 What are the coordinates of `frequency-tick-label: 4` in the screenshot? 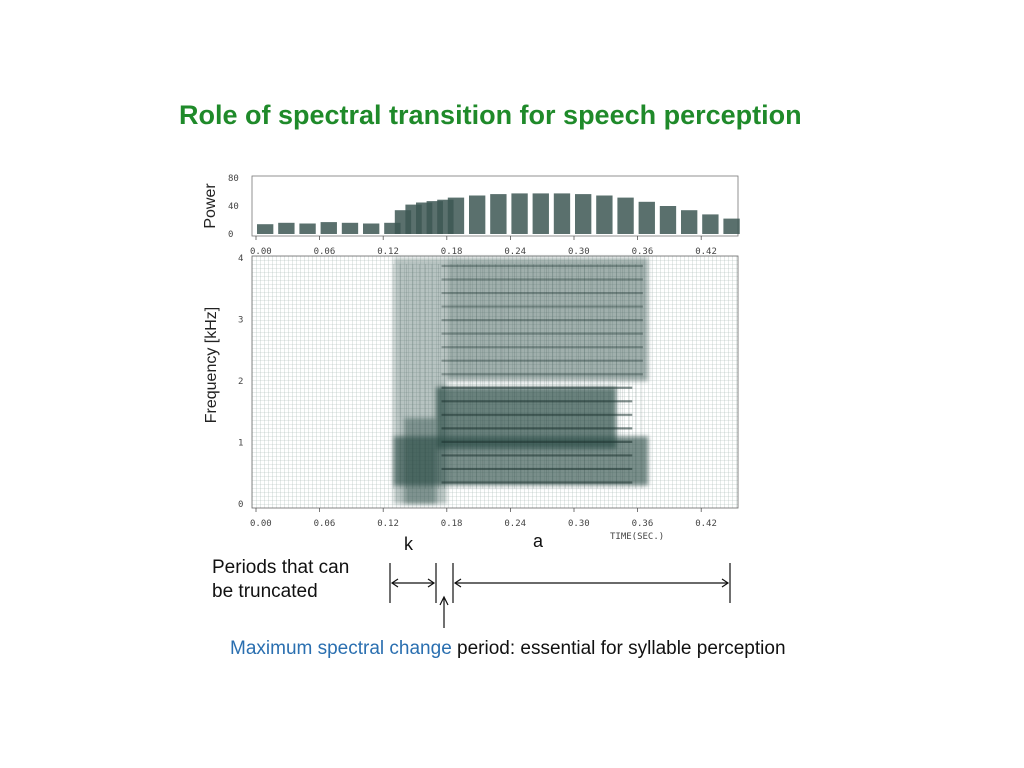 It's located at (240, 259).